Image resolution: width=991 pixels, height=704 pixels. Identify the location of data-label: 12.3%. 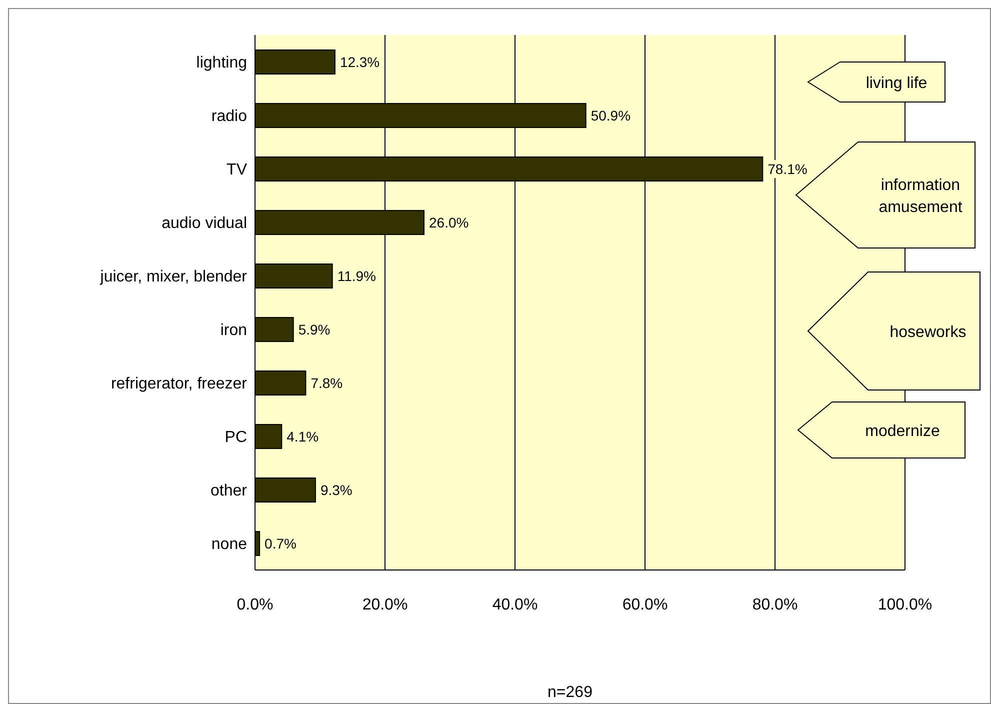
(360, 62).